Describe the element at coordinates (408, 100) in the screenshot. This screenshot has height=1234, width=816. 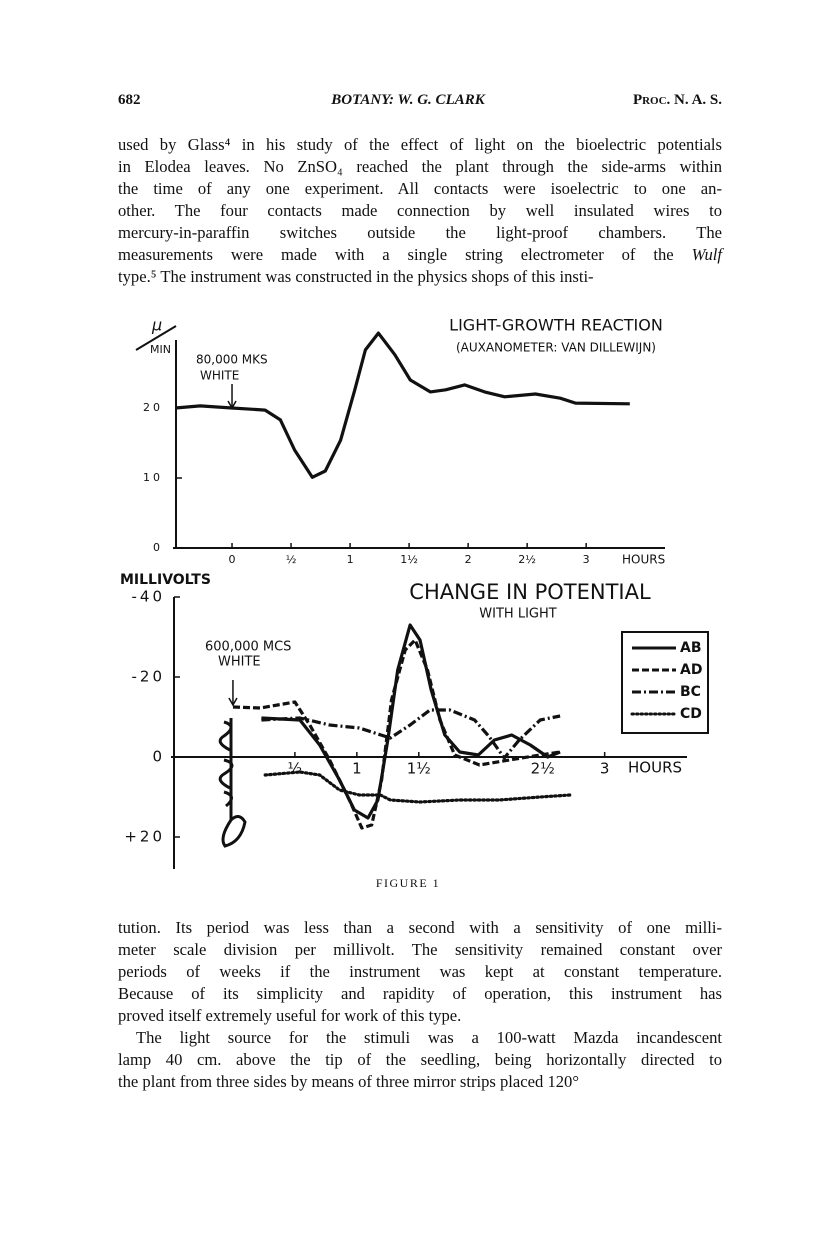
I see `running-title: BOTANY: W. G. CLARK` at that location.